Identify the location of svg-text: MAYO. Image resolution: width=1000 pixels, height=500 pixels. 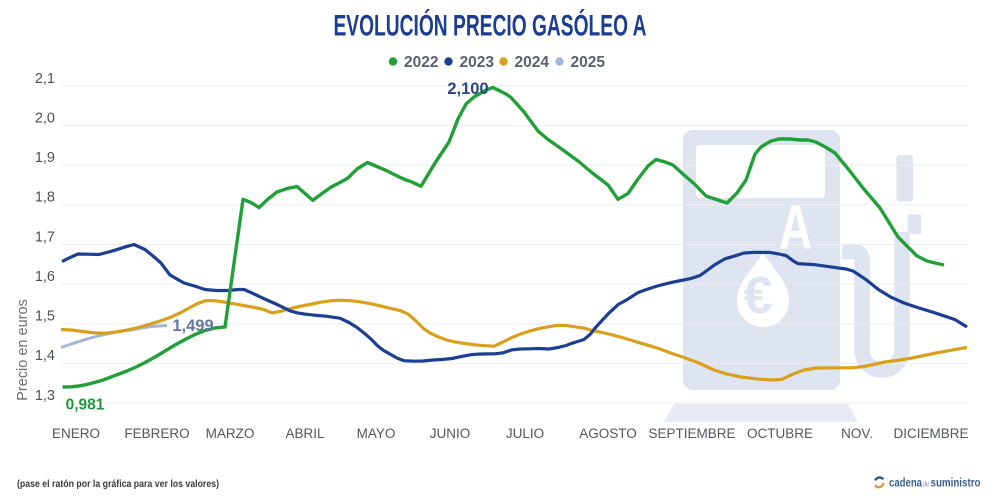
(376, 433).